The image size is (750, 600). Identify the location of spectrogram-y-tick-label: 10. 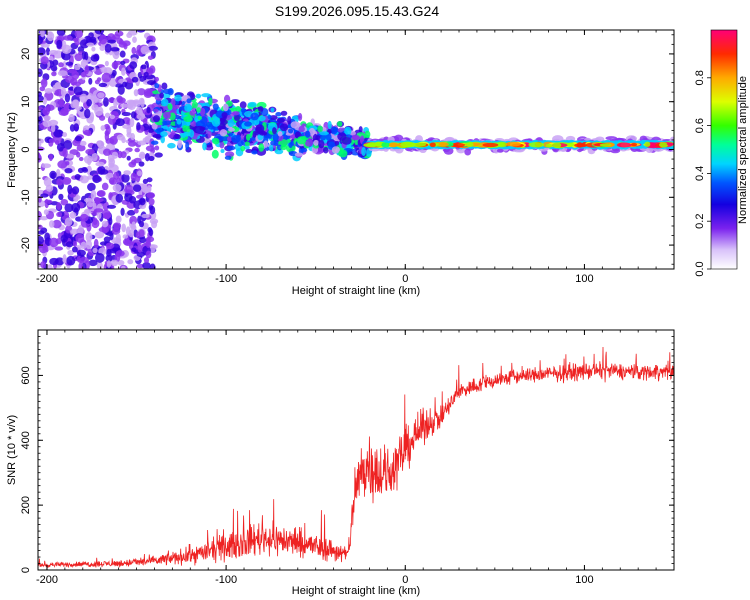
(26, 102).